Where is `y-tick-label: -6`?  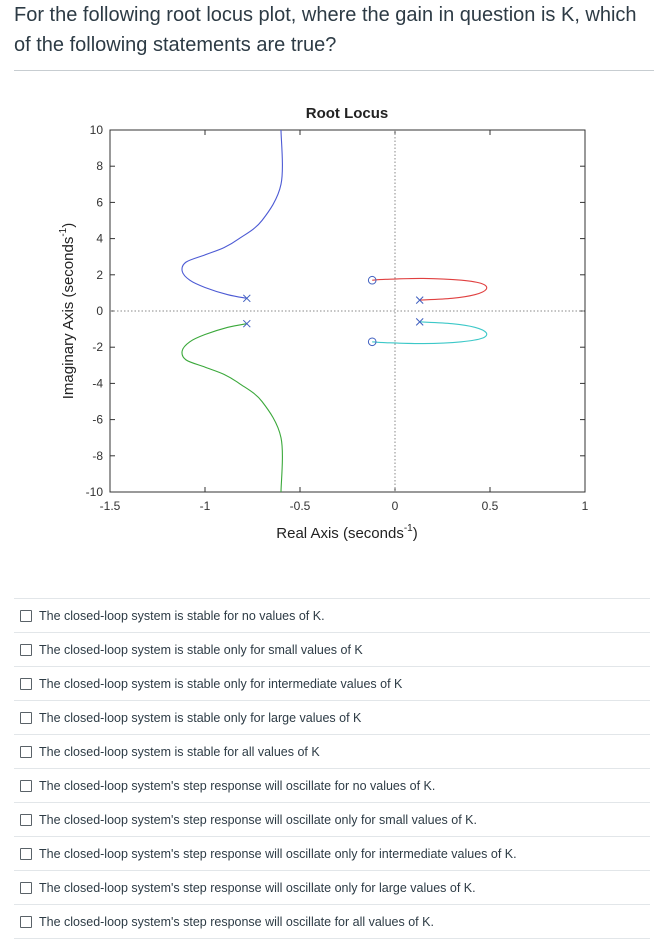 y-tick-label: -6 is located at coordinates (97, 420).